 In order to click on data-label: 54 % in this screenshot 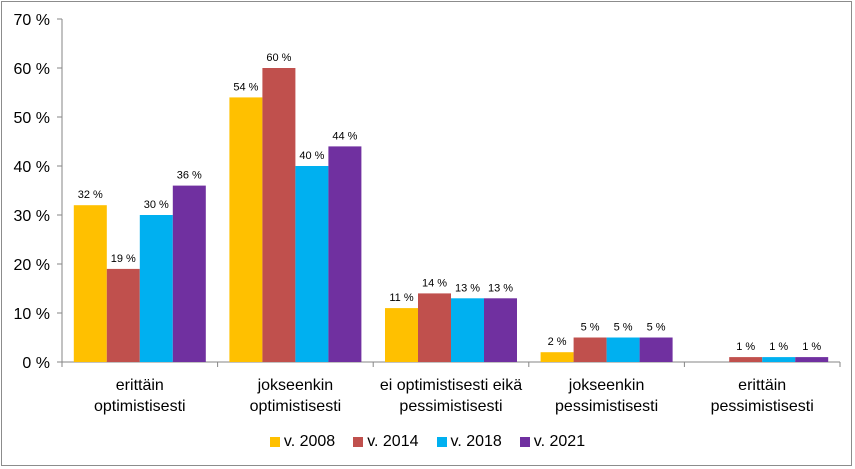, I will do `click(245, 87)`.